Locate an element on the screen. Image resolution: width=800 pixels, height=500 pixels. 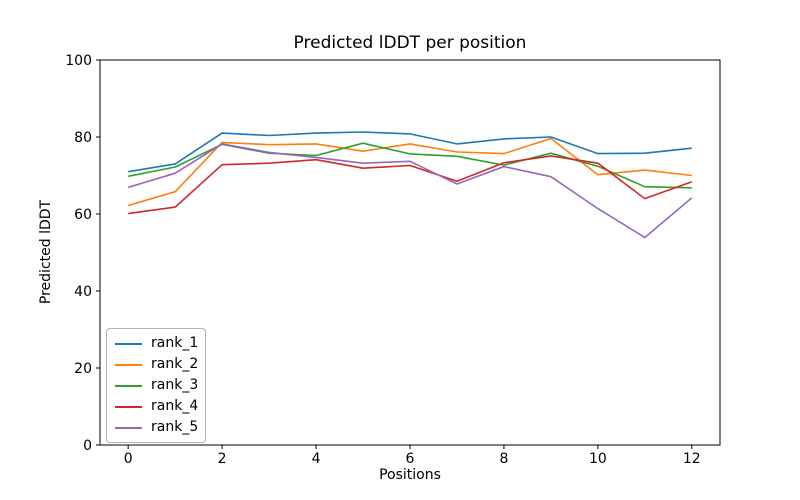
legend-item-rank_2: rank_2 is located at coordinates (156, 364).